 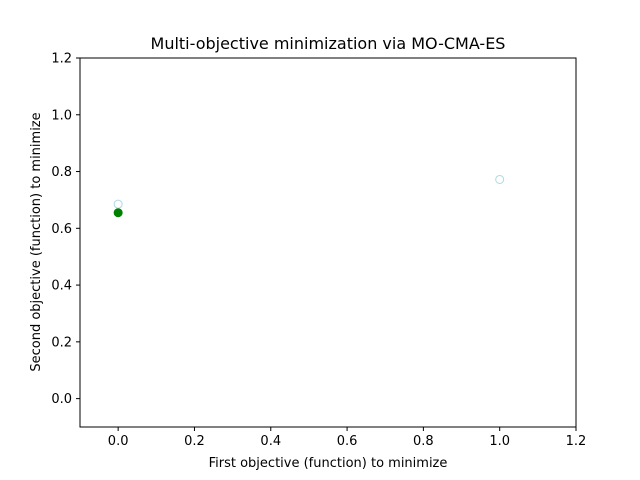 I want to click on x-tick-label: 0.4, so click(x=270, y=441).